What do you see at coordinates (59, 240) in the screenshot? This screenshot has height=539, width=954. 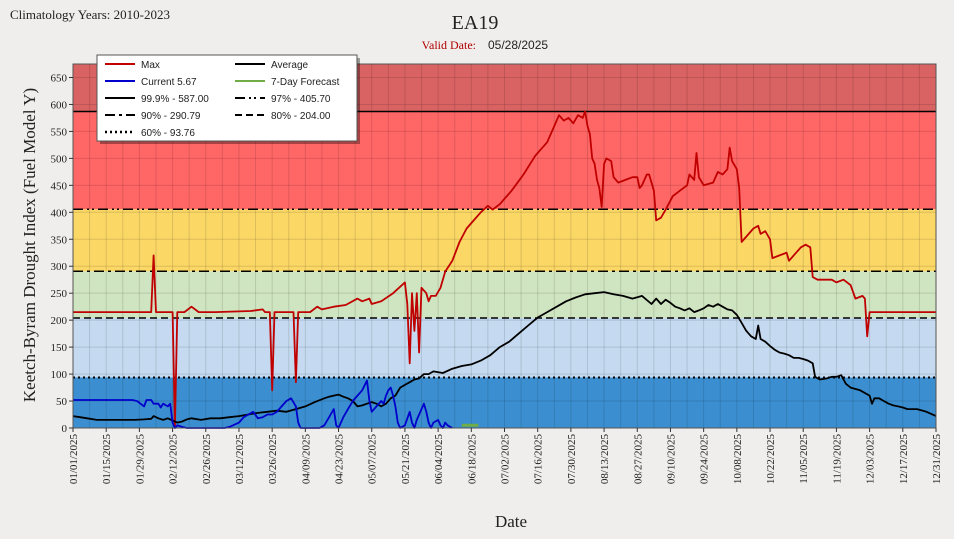 I see `y-tick-label: 350` at bounding box center [59, 240].